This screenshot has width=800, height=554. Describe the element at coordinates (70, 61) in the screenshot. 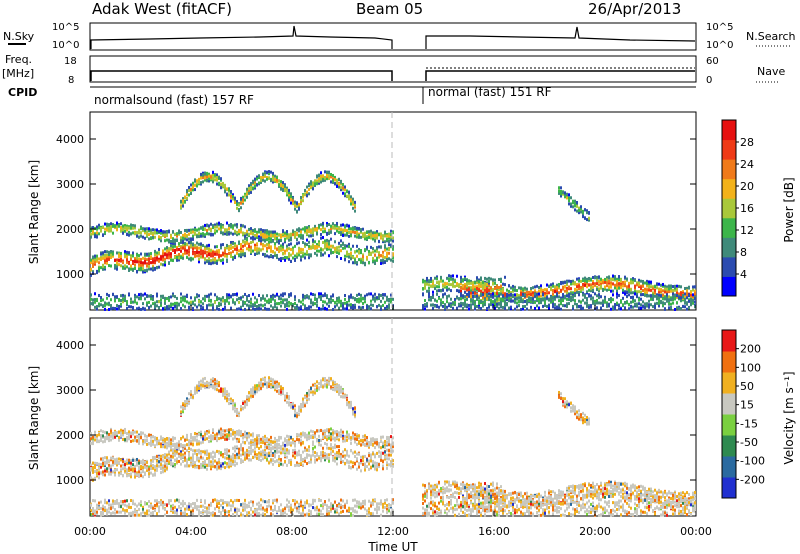

I see `freq-tick-top: 18` at that location.